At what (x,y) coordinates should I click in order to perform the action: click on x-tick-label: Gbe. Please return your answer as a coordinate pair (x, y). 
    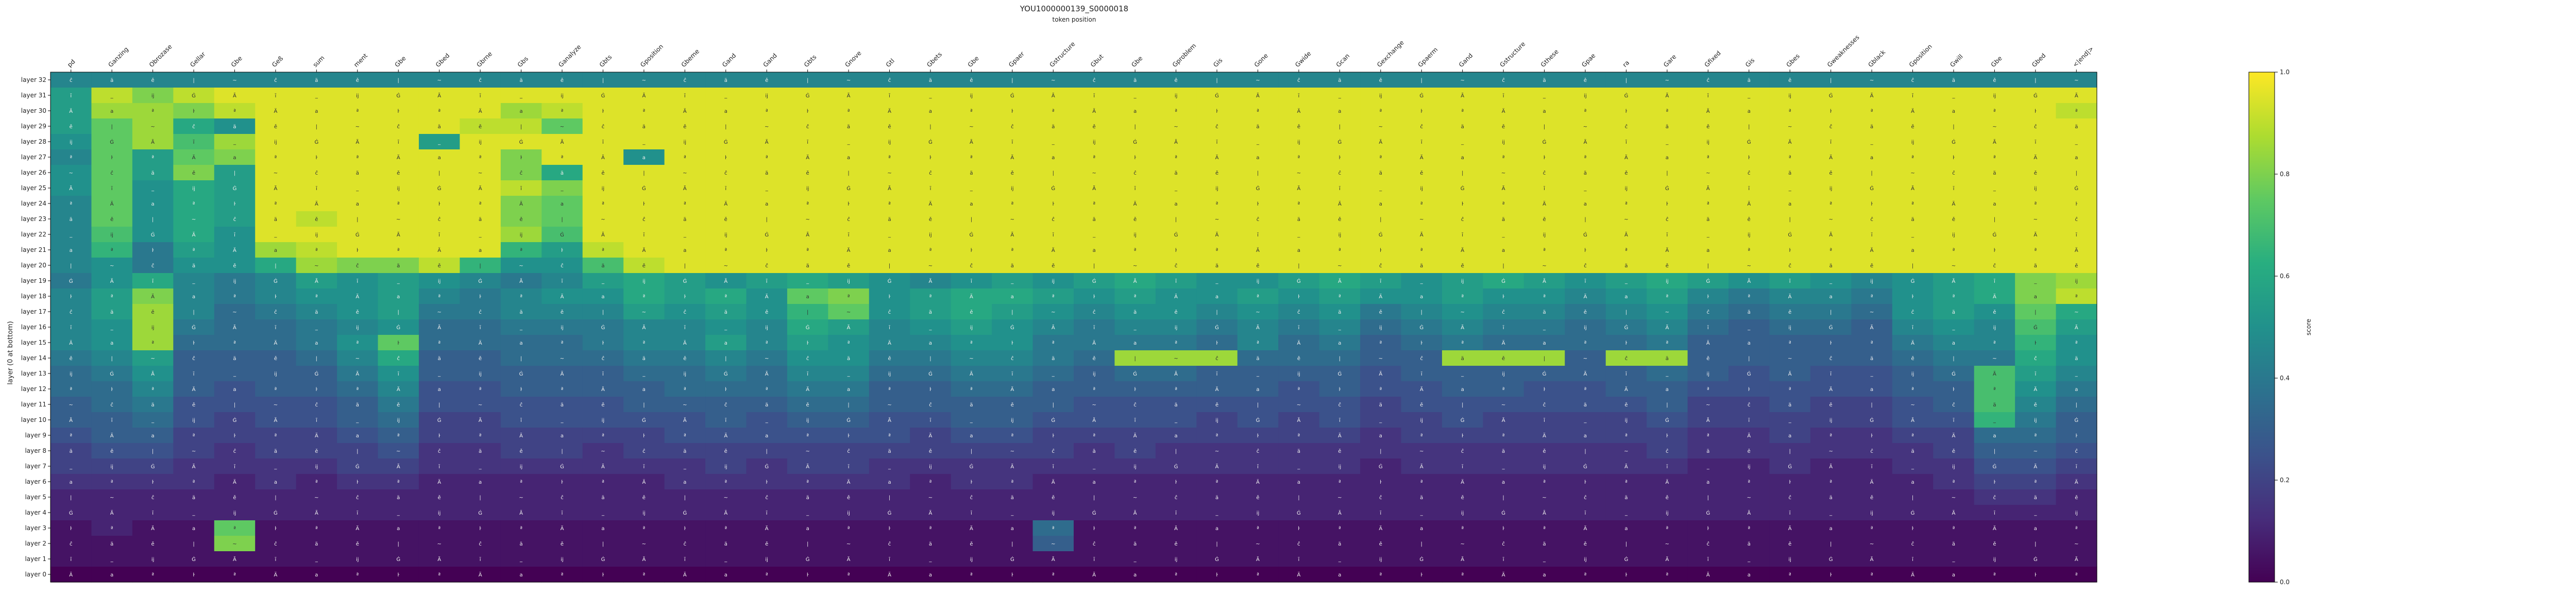
    Looking at the image, I should click on (1997, 62).